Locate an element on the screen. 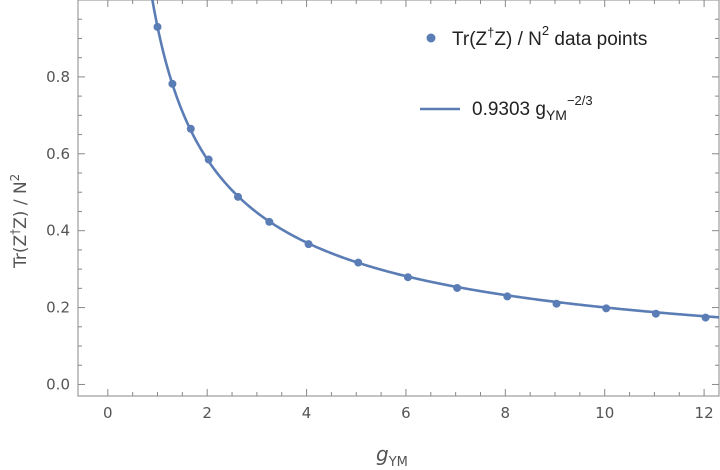  legend-marker-points is located at coordinates (431, 38).